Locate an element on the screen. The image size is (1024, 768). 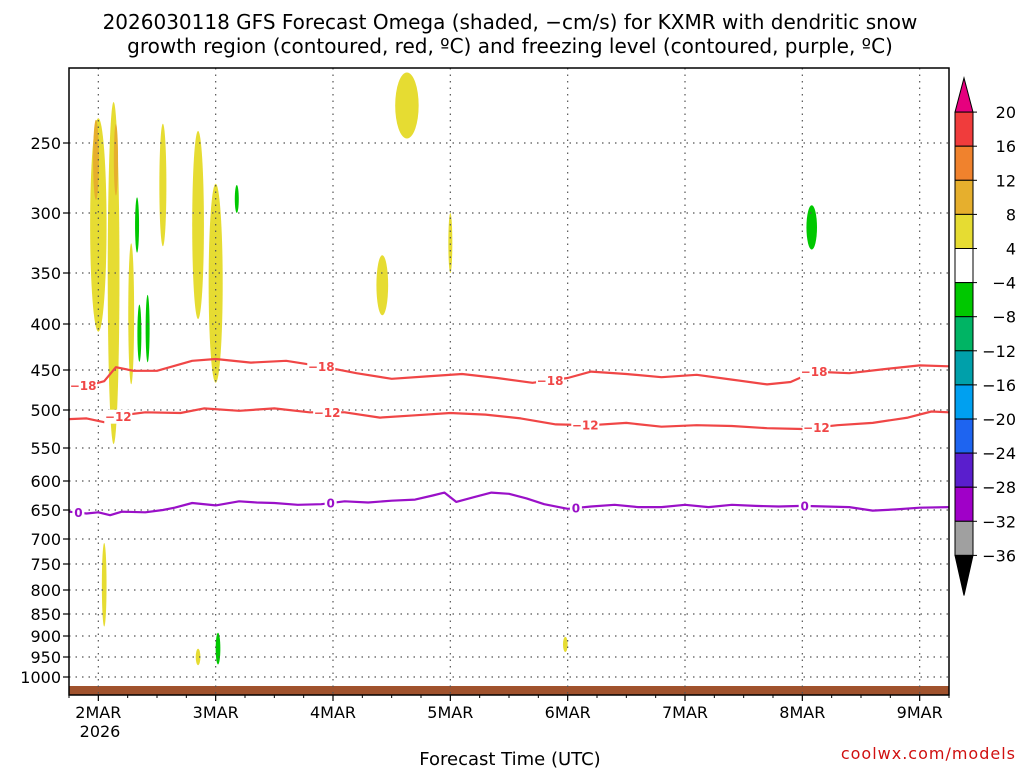
x-tick-label-4MAR: 4MAR is located at coordinates (333, 712).